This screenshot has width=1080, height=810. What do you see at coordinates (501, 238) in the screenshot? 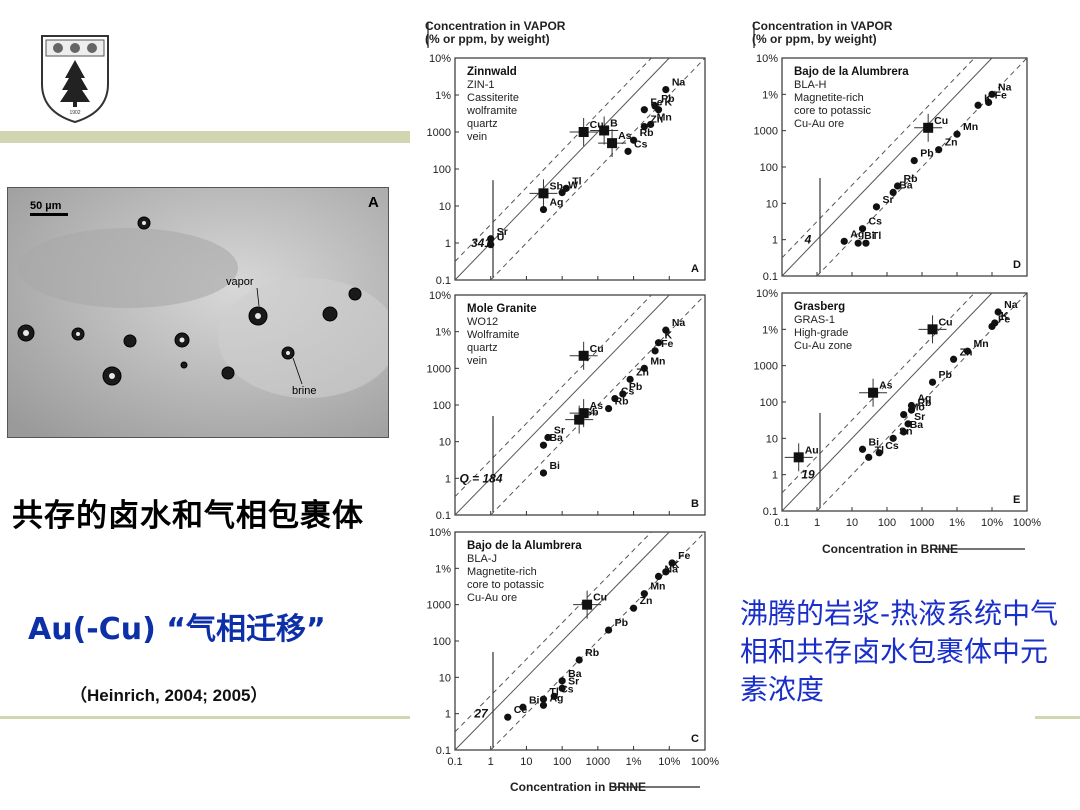
I see `panel-a-point-u-label: U` at bounding box center [501, 238].